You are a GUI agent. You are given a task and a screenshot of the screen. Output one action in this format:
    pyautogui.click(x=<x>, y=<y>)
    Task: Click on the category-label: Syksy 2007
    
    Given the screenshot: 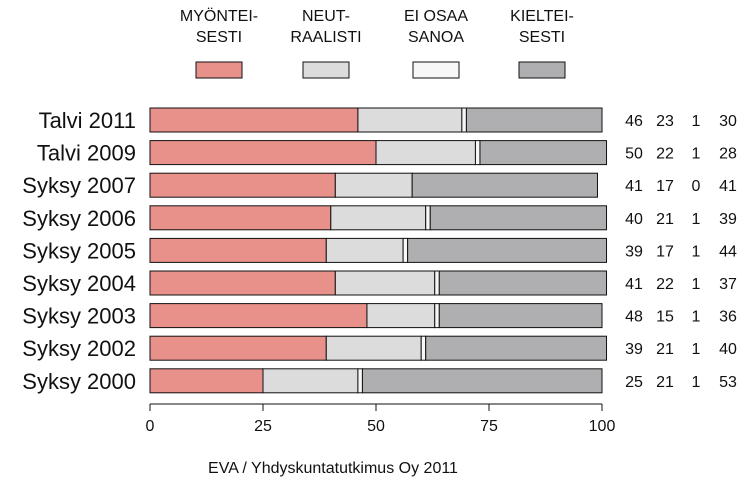 What is the action you would take?
    pyautogui.click(x=79, y=185)
    